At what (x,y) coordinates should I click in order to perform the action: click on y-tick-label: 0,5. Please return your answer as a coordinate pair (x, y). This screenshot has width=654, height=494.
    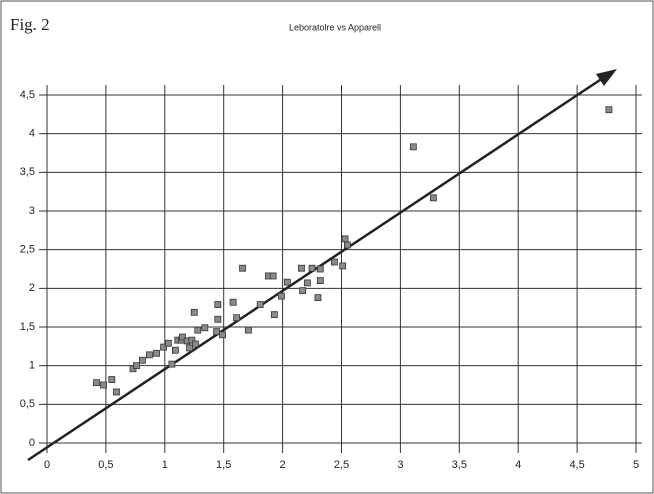
    Looking at the image, I should click on (27, 404).